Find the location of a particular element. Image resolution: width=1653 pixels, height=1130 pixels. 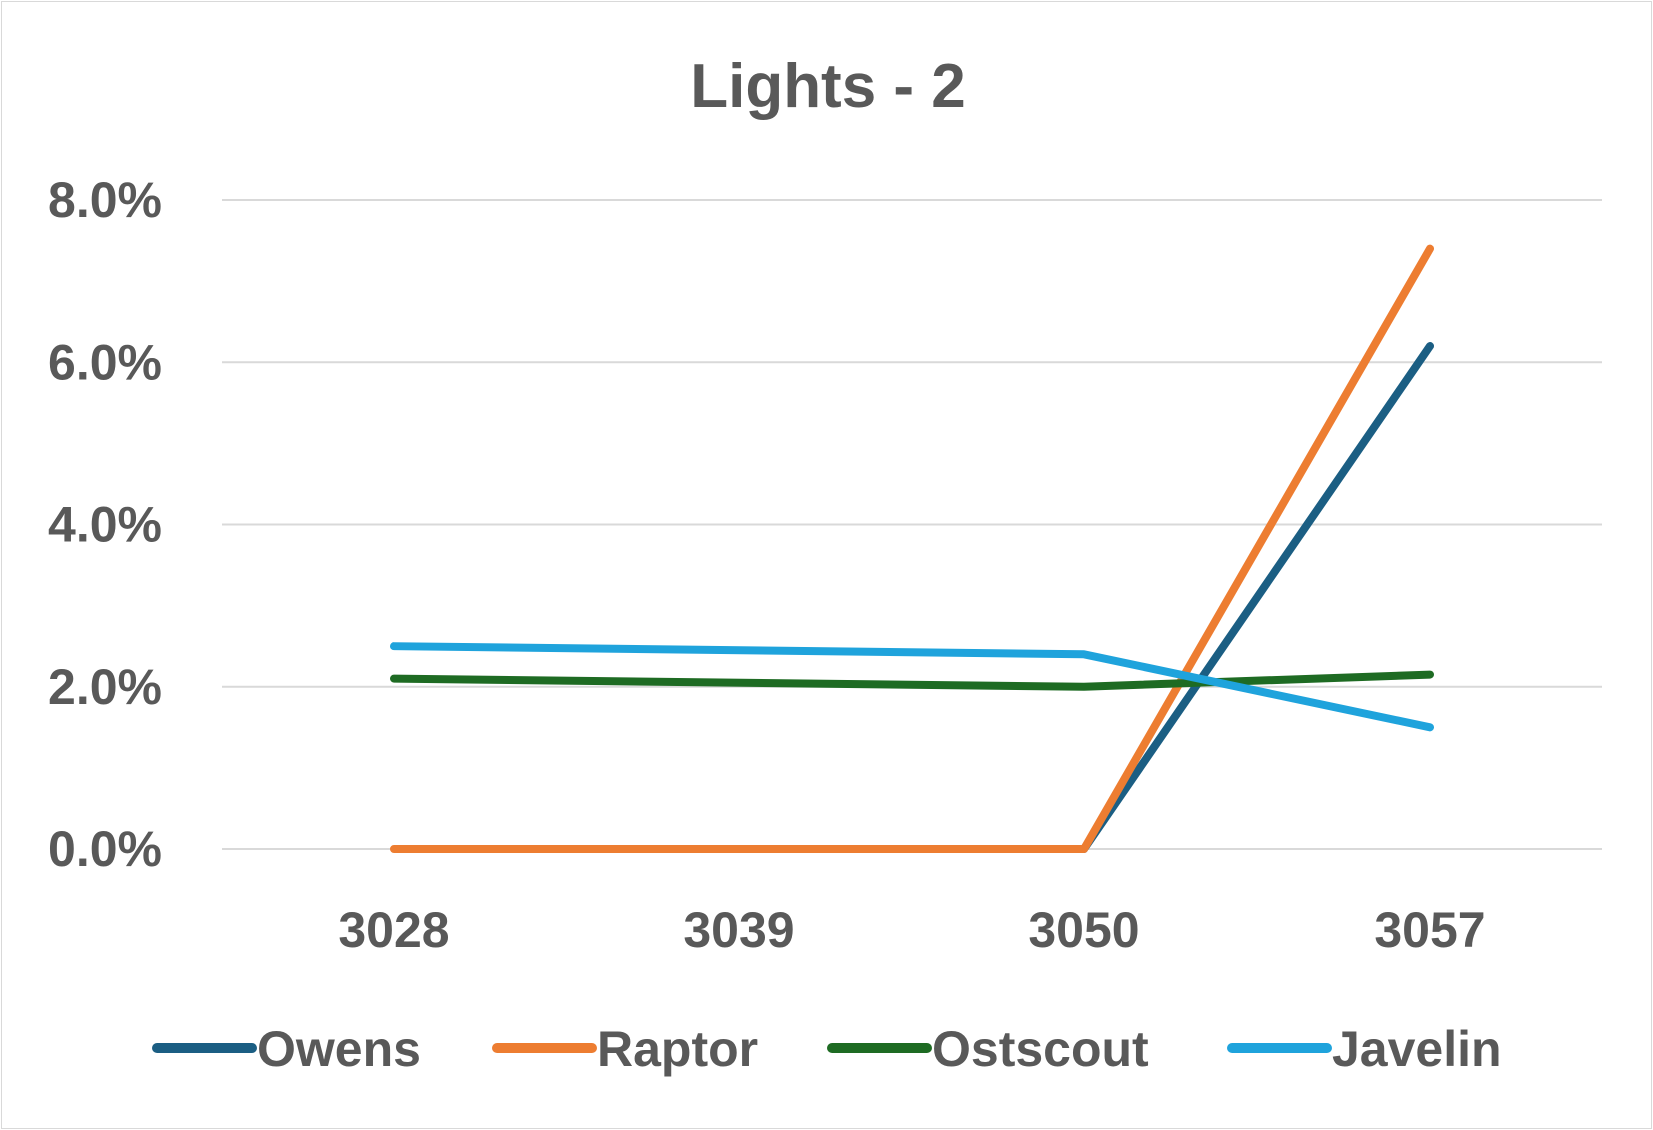

y-axis-ticks: 0.0% 2.0% 4.0% 6.0% 8.0% is located at coordinates (105, 524).